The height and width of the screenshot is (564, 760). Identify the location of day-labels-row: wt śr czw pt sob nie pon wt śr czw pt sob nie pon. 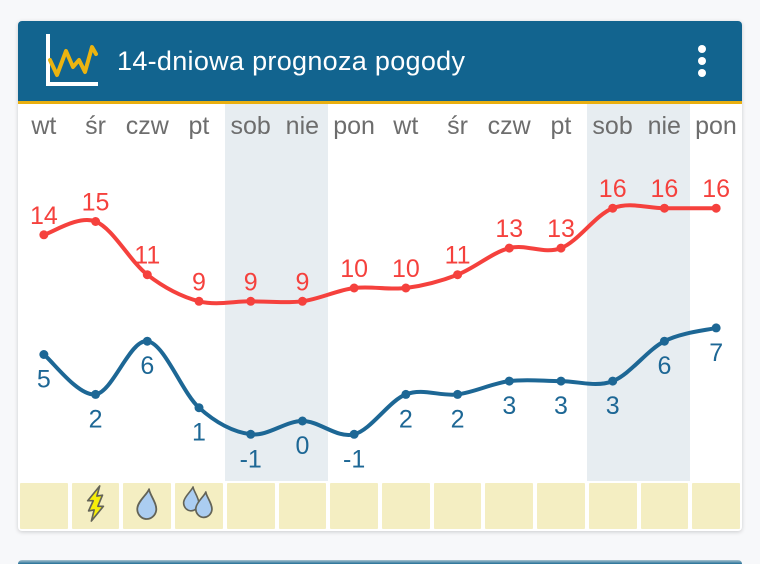
(380, 126).